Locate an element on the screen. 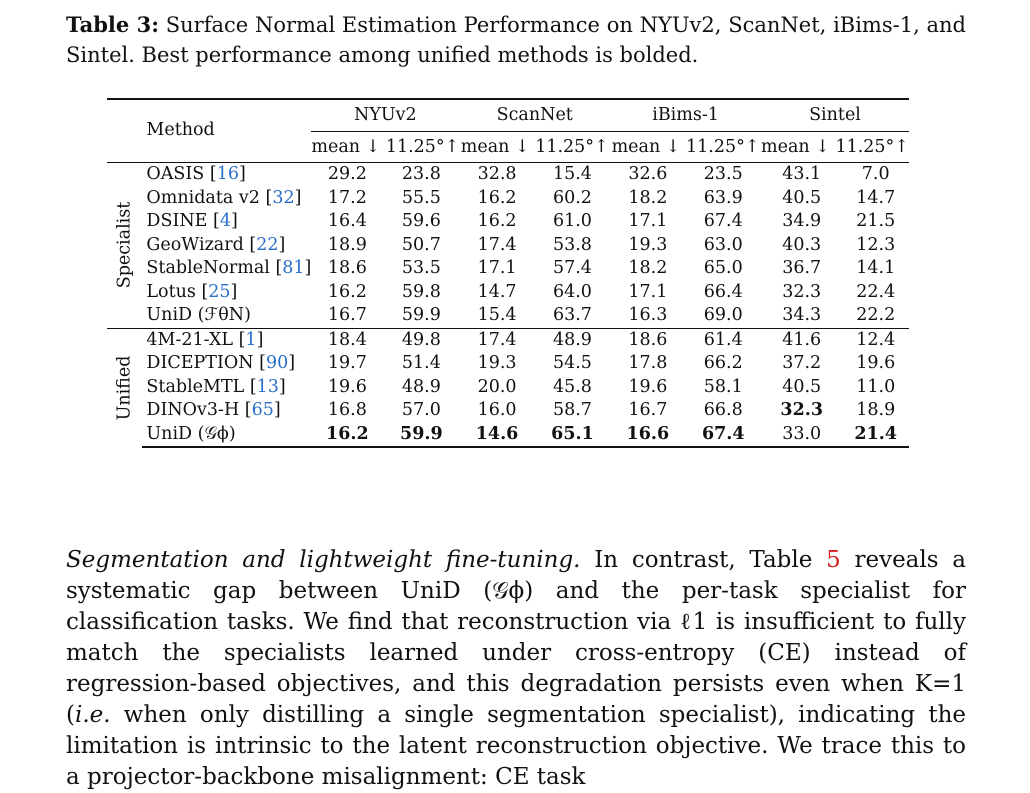 Image resolution: width=1030 pixels, height=793 pixels. value-cell: 19.7 is located at coordinates (347, 363).